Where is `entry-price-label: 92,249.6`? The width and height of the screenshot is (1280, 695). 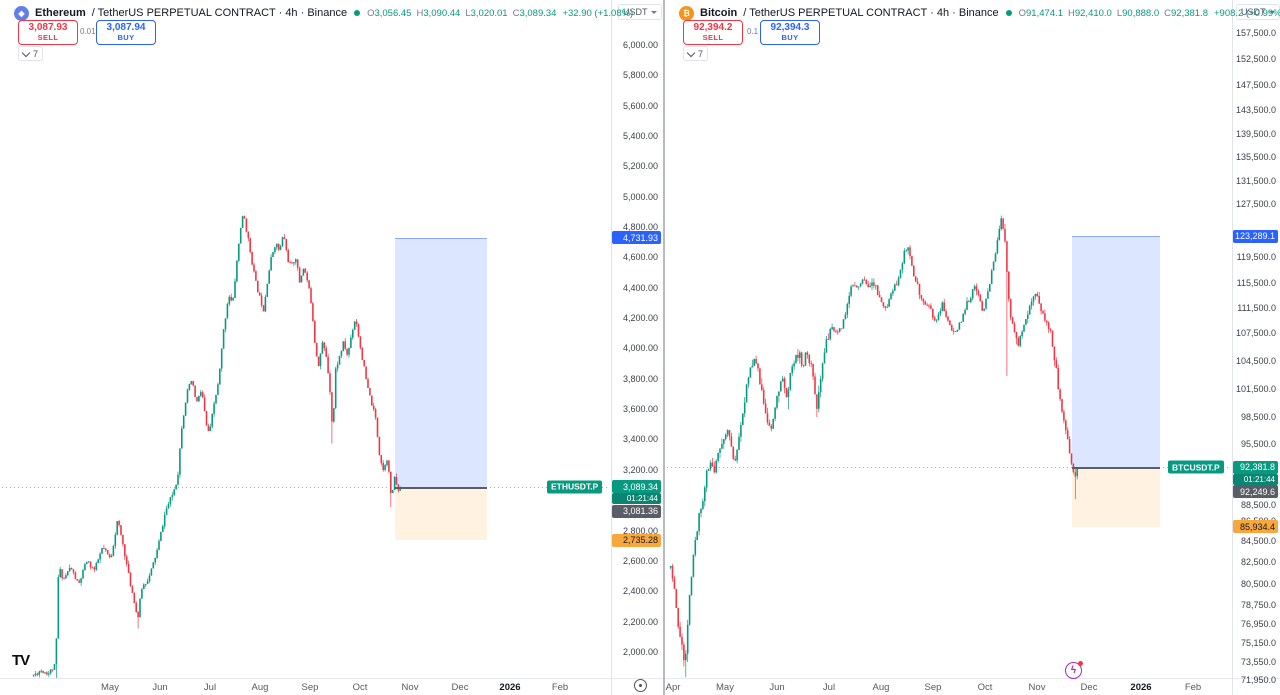 entry-price-label: 92,249.6 is located at coordinates (1255, 491).